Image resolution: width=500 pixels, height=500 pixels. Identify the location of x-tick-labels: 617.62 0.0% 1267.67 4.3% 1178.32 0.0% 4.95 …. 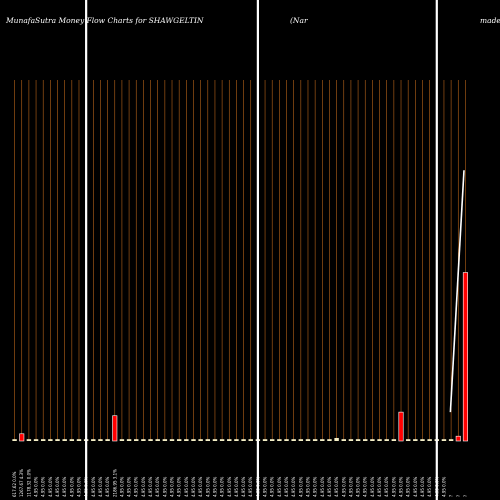
(240, 483).